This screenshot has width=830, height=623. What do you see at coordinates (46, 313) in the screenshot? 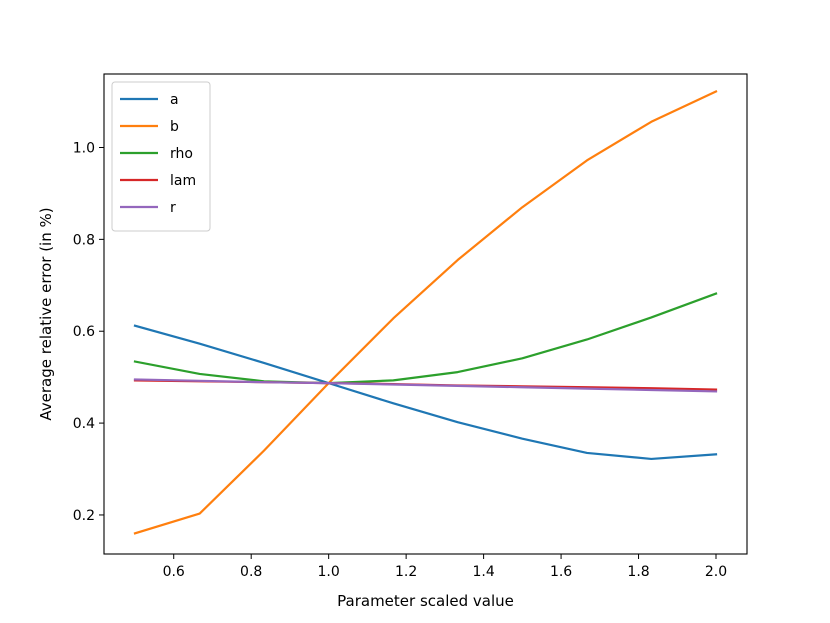
I see `y-axis-label: Average relative error (in %)` at bounding box center [46, 313].